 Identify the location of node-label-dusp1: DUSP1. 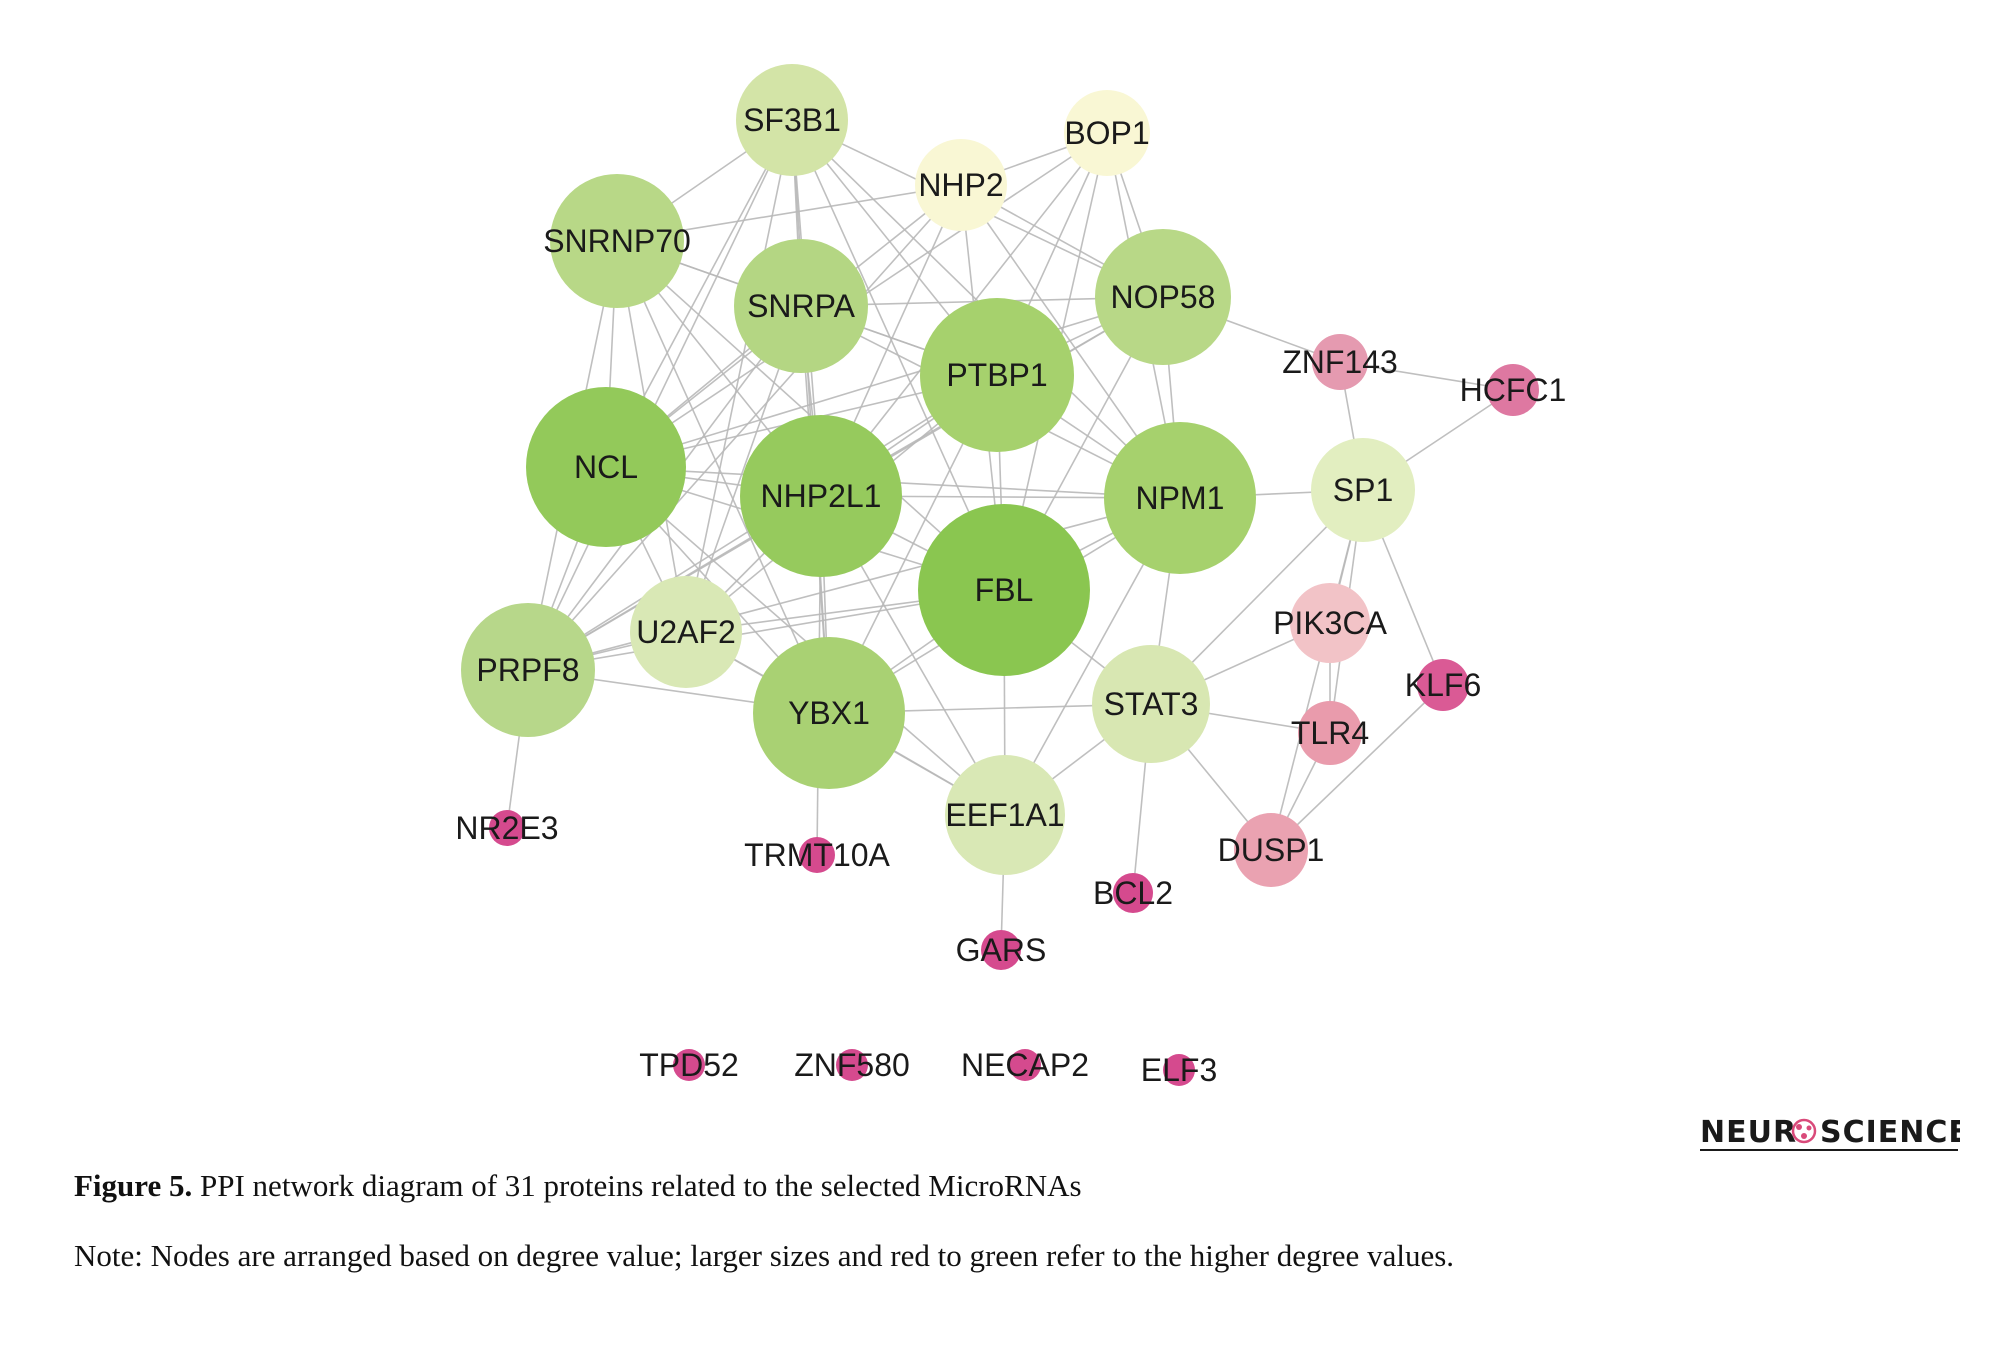
(1271, 850).